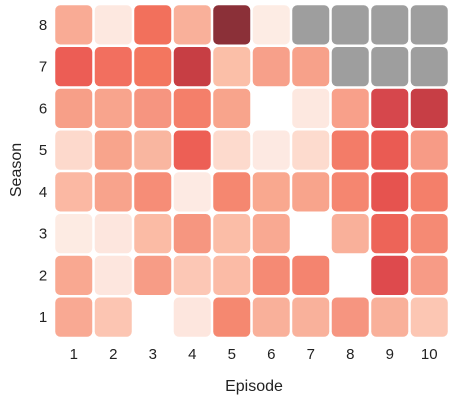  Describe the element at coordinates (390, 25) in the screenshot. I see `heatmap-cell-s8-e9` at that location.